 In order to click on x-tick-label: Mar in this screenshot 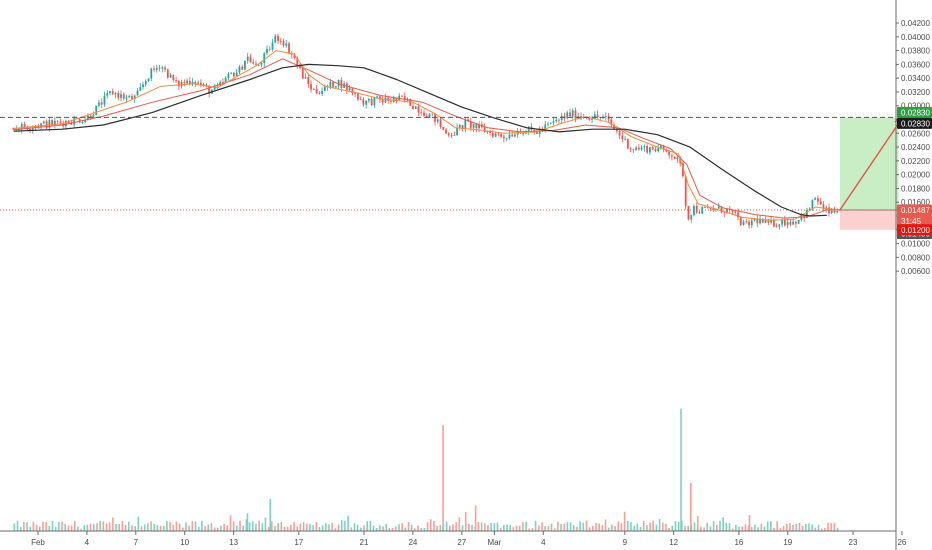, I will do `click(495, 542)`.